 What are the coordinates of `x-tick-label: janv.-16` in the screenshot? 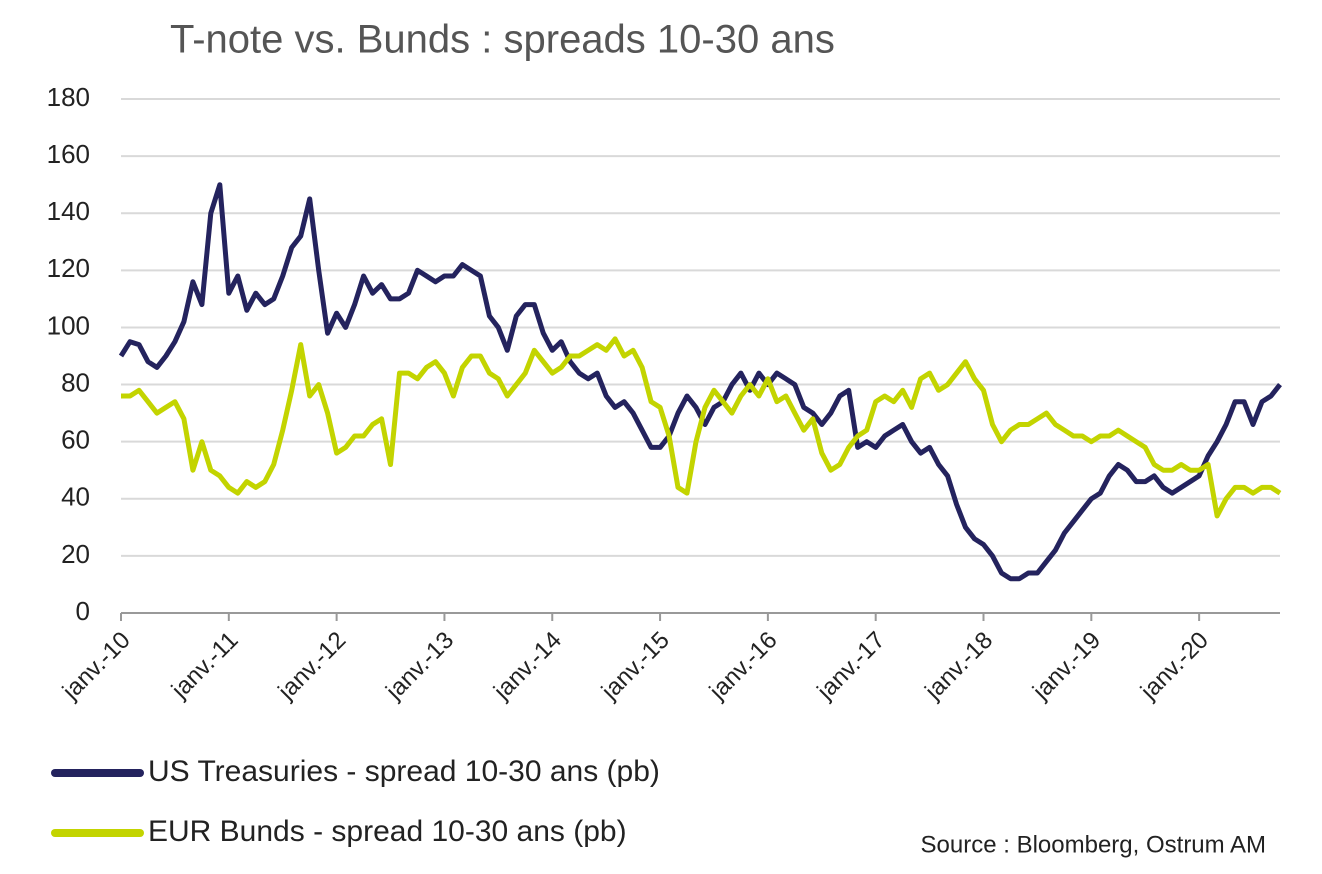 It's located at (743, 666).